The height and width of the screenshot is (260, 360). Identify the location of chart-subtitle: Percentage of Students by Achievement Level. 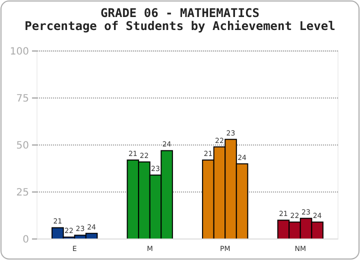
(180, 26).